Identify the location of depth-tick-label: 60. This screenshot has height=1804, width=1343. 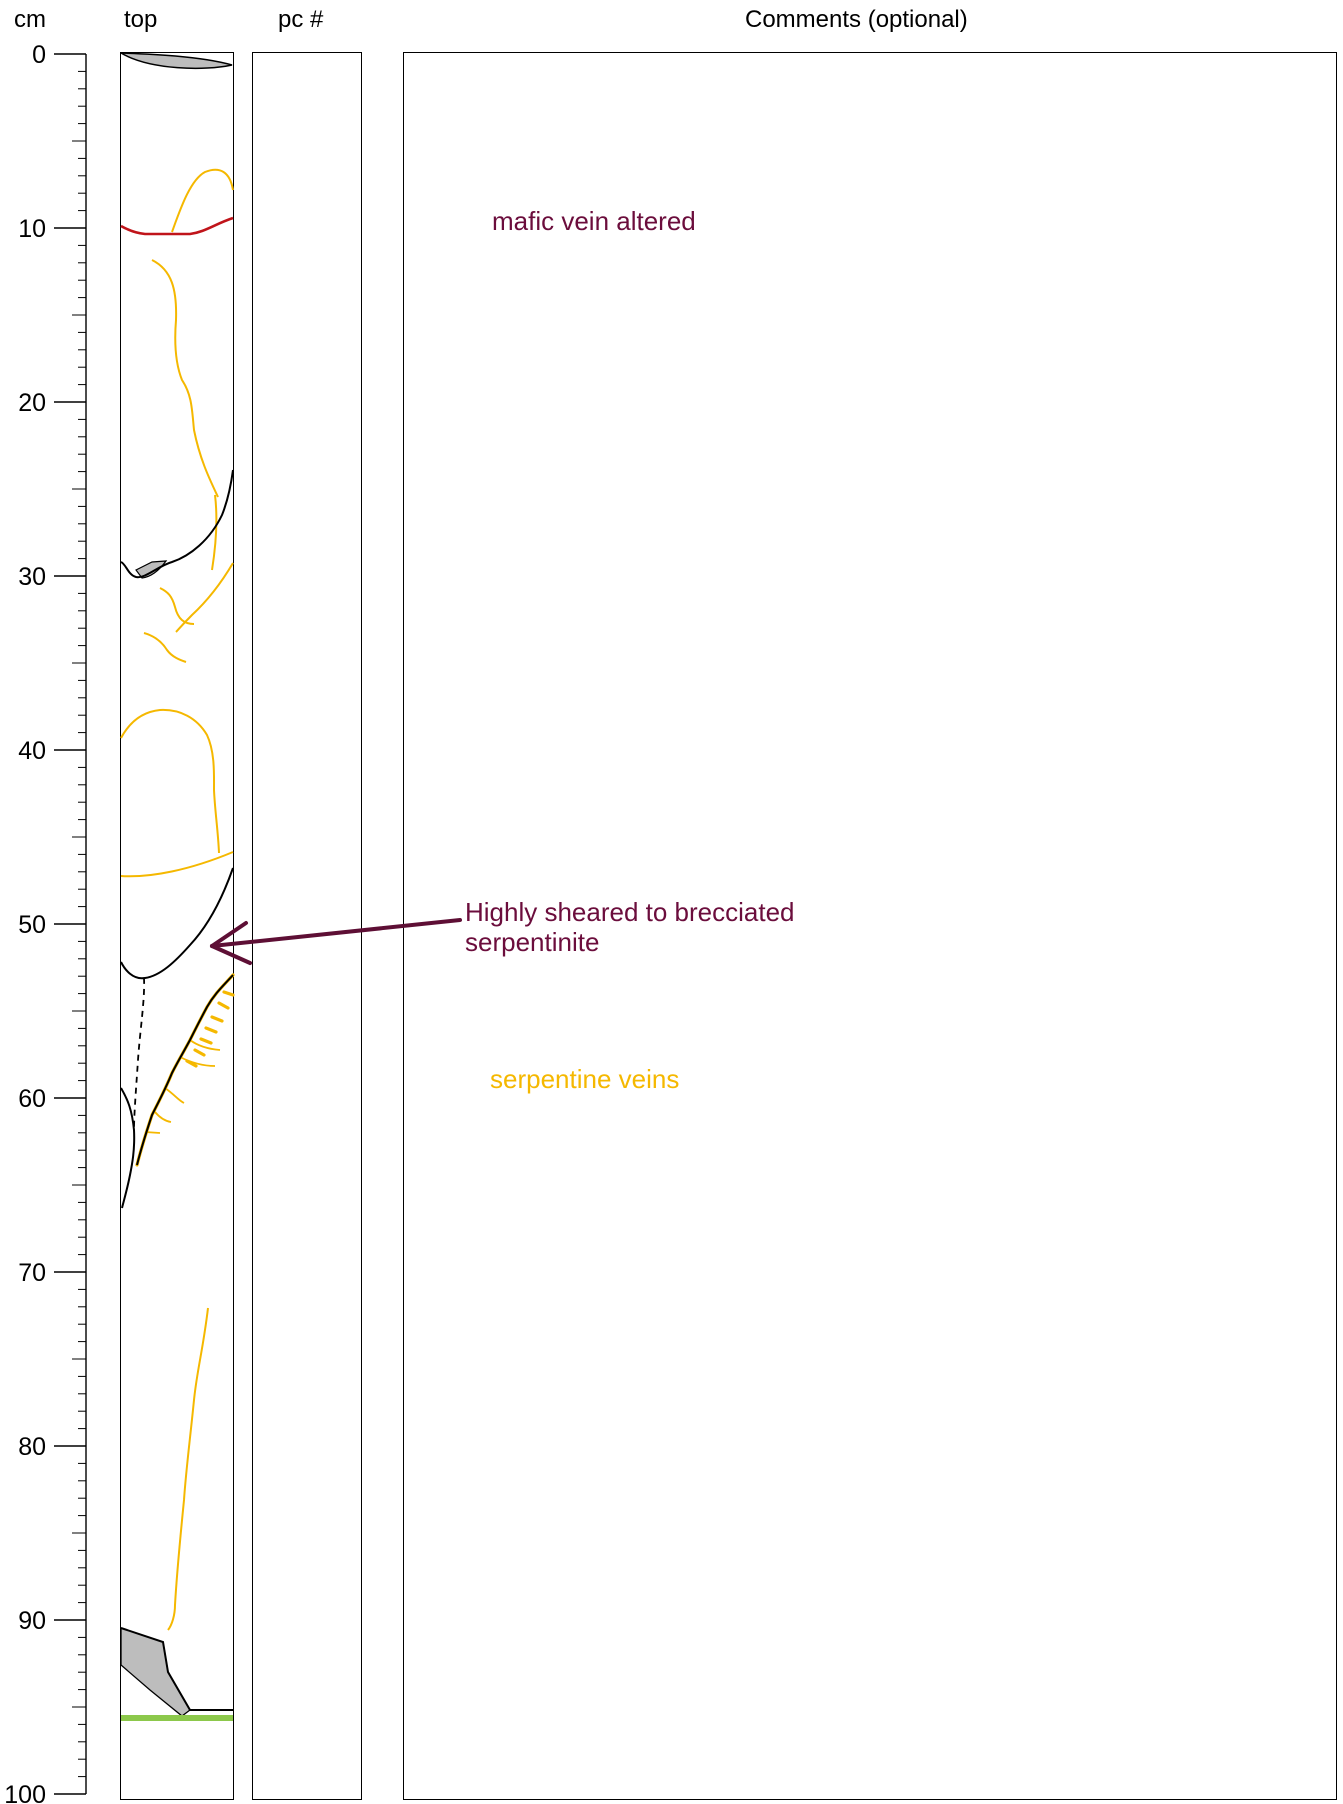
(32, 1099).